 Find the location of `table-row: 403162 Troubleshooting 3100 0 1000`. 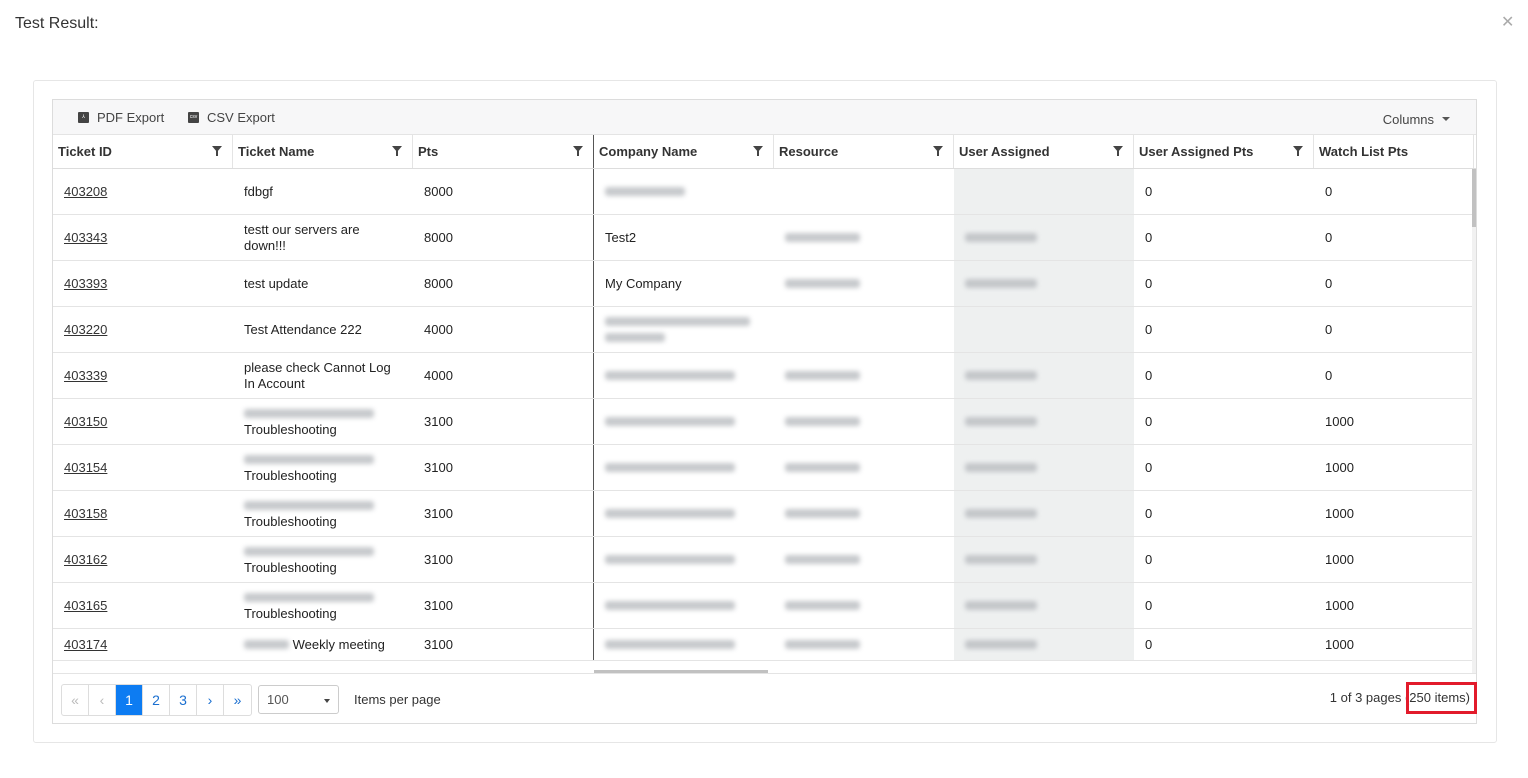

table-row: 403162 Troubleshooting 3100 0 1000 is located at coordinates (764, 560).